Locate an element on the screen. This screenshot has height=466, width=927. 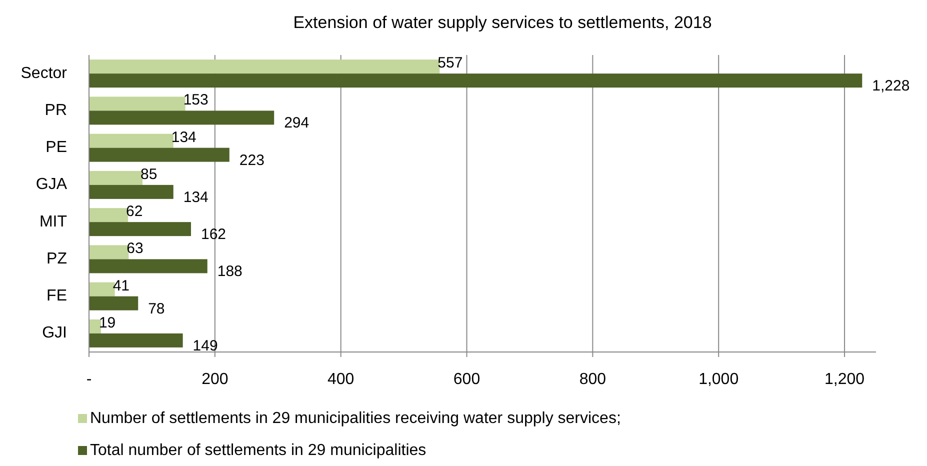
data-label: 153 is located at coordinates (195, 100).